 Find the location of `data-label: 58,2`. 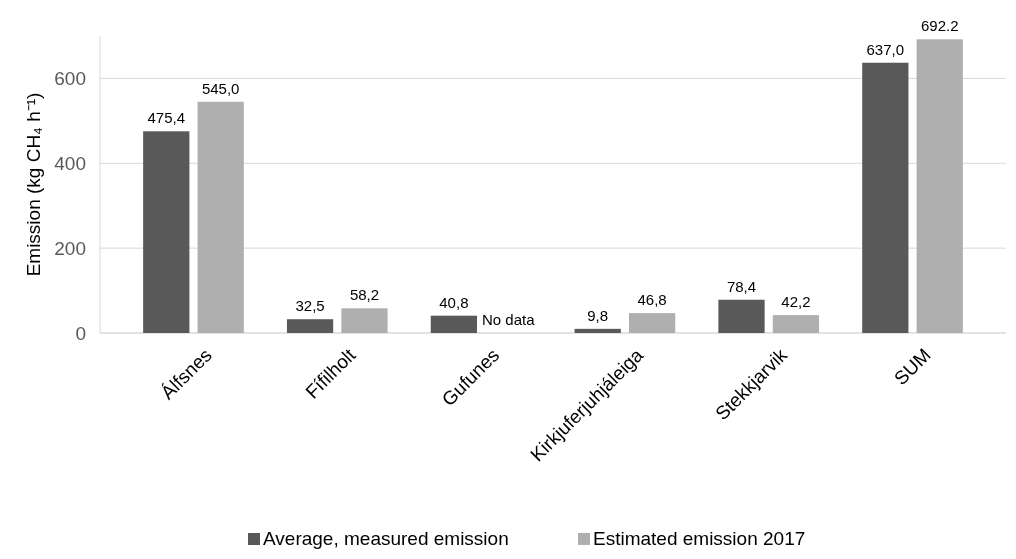

data-label: 58,2 is located at coordinates (364, 295).